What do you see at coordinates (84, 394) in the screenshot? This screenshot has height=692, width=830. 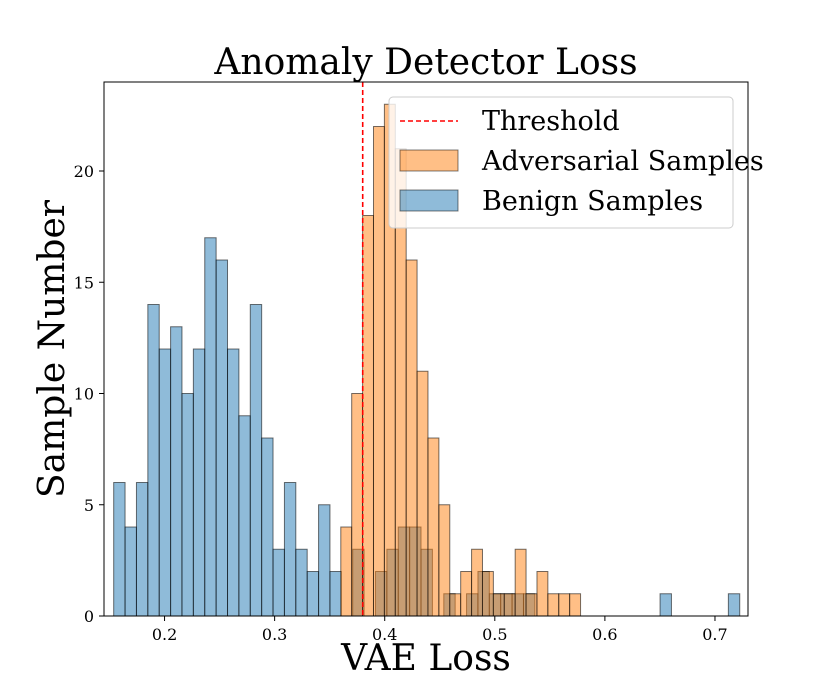 I see `y-tick-label: 10` at bounding box center [84, 394].